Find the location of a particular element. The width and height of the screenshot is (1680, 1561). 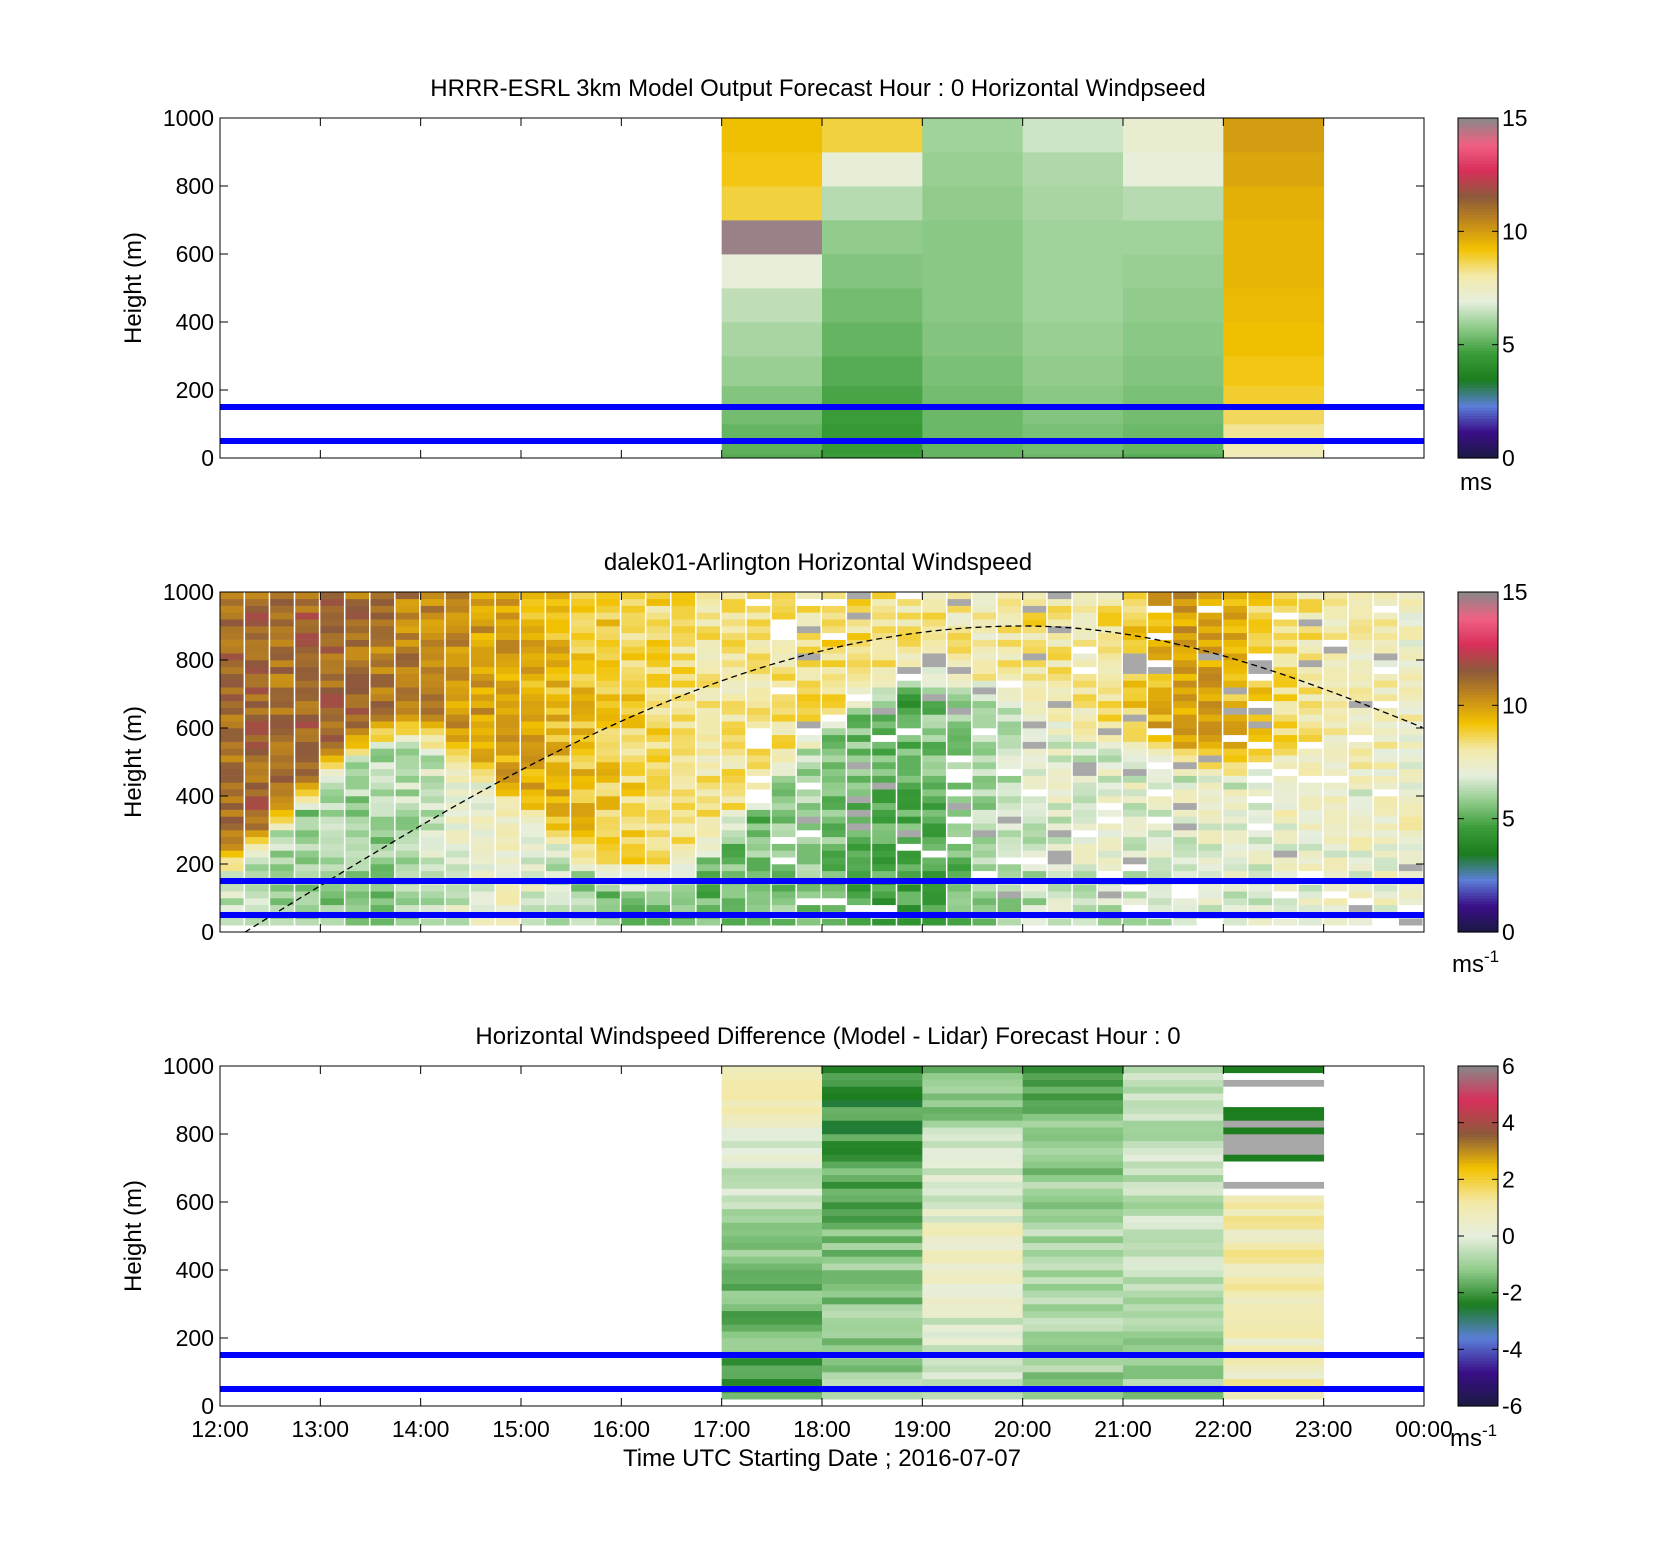

panel-difference-heatmap is located at coordinates (1023, 1233).